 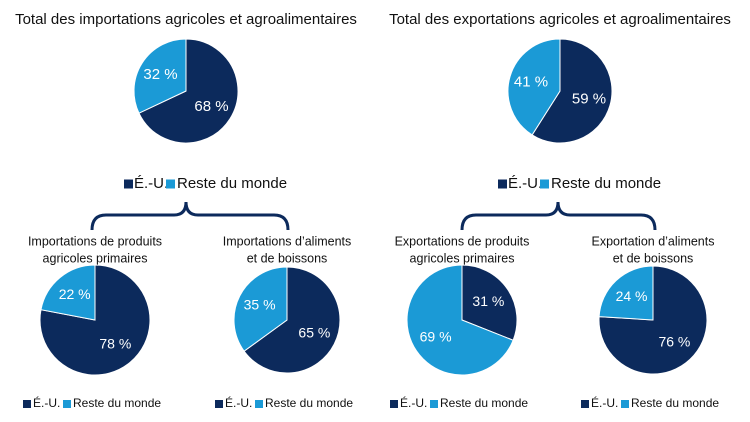 What do you see at coordinates (95, 241) in the screenshot?
I see `chart-title: Importations de produits` at bounding box center [95, 241].